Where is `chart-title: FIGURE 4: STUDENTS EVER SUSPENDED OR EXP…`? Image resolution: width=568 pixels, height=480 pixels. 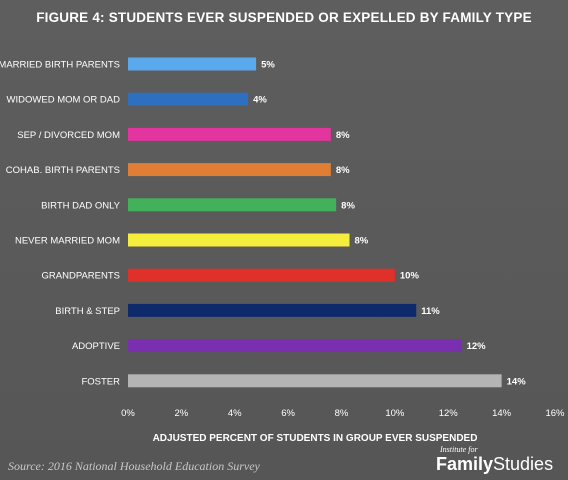
chart-title: FIGURE 4: STUDENTS EVER SUSPENDED OR EXP… is located at coordinates (284, 17).